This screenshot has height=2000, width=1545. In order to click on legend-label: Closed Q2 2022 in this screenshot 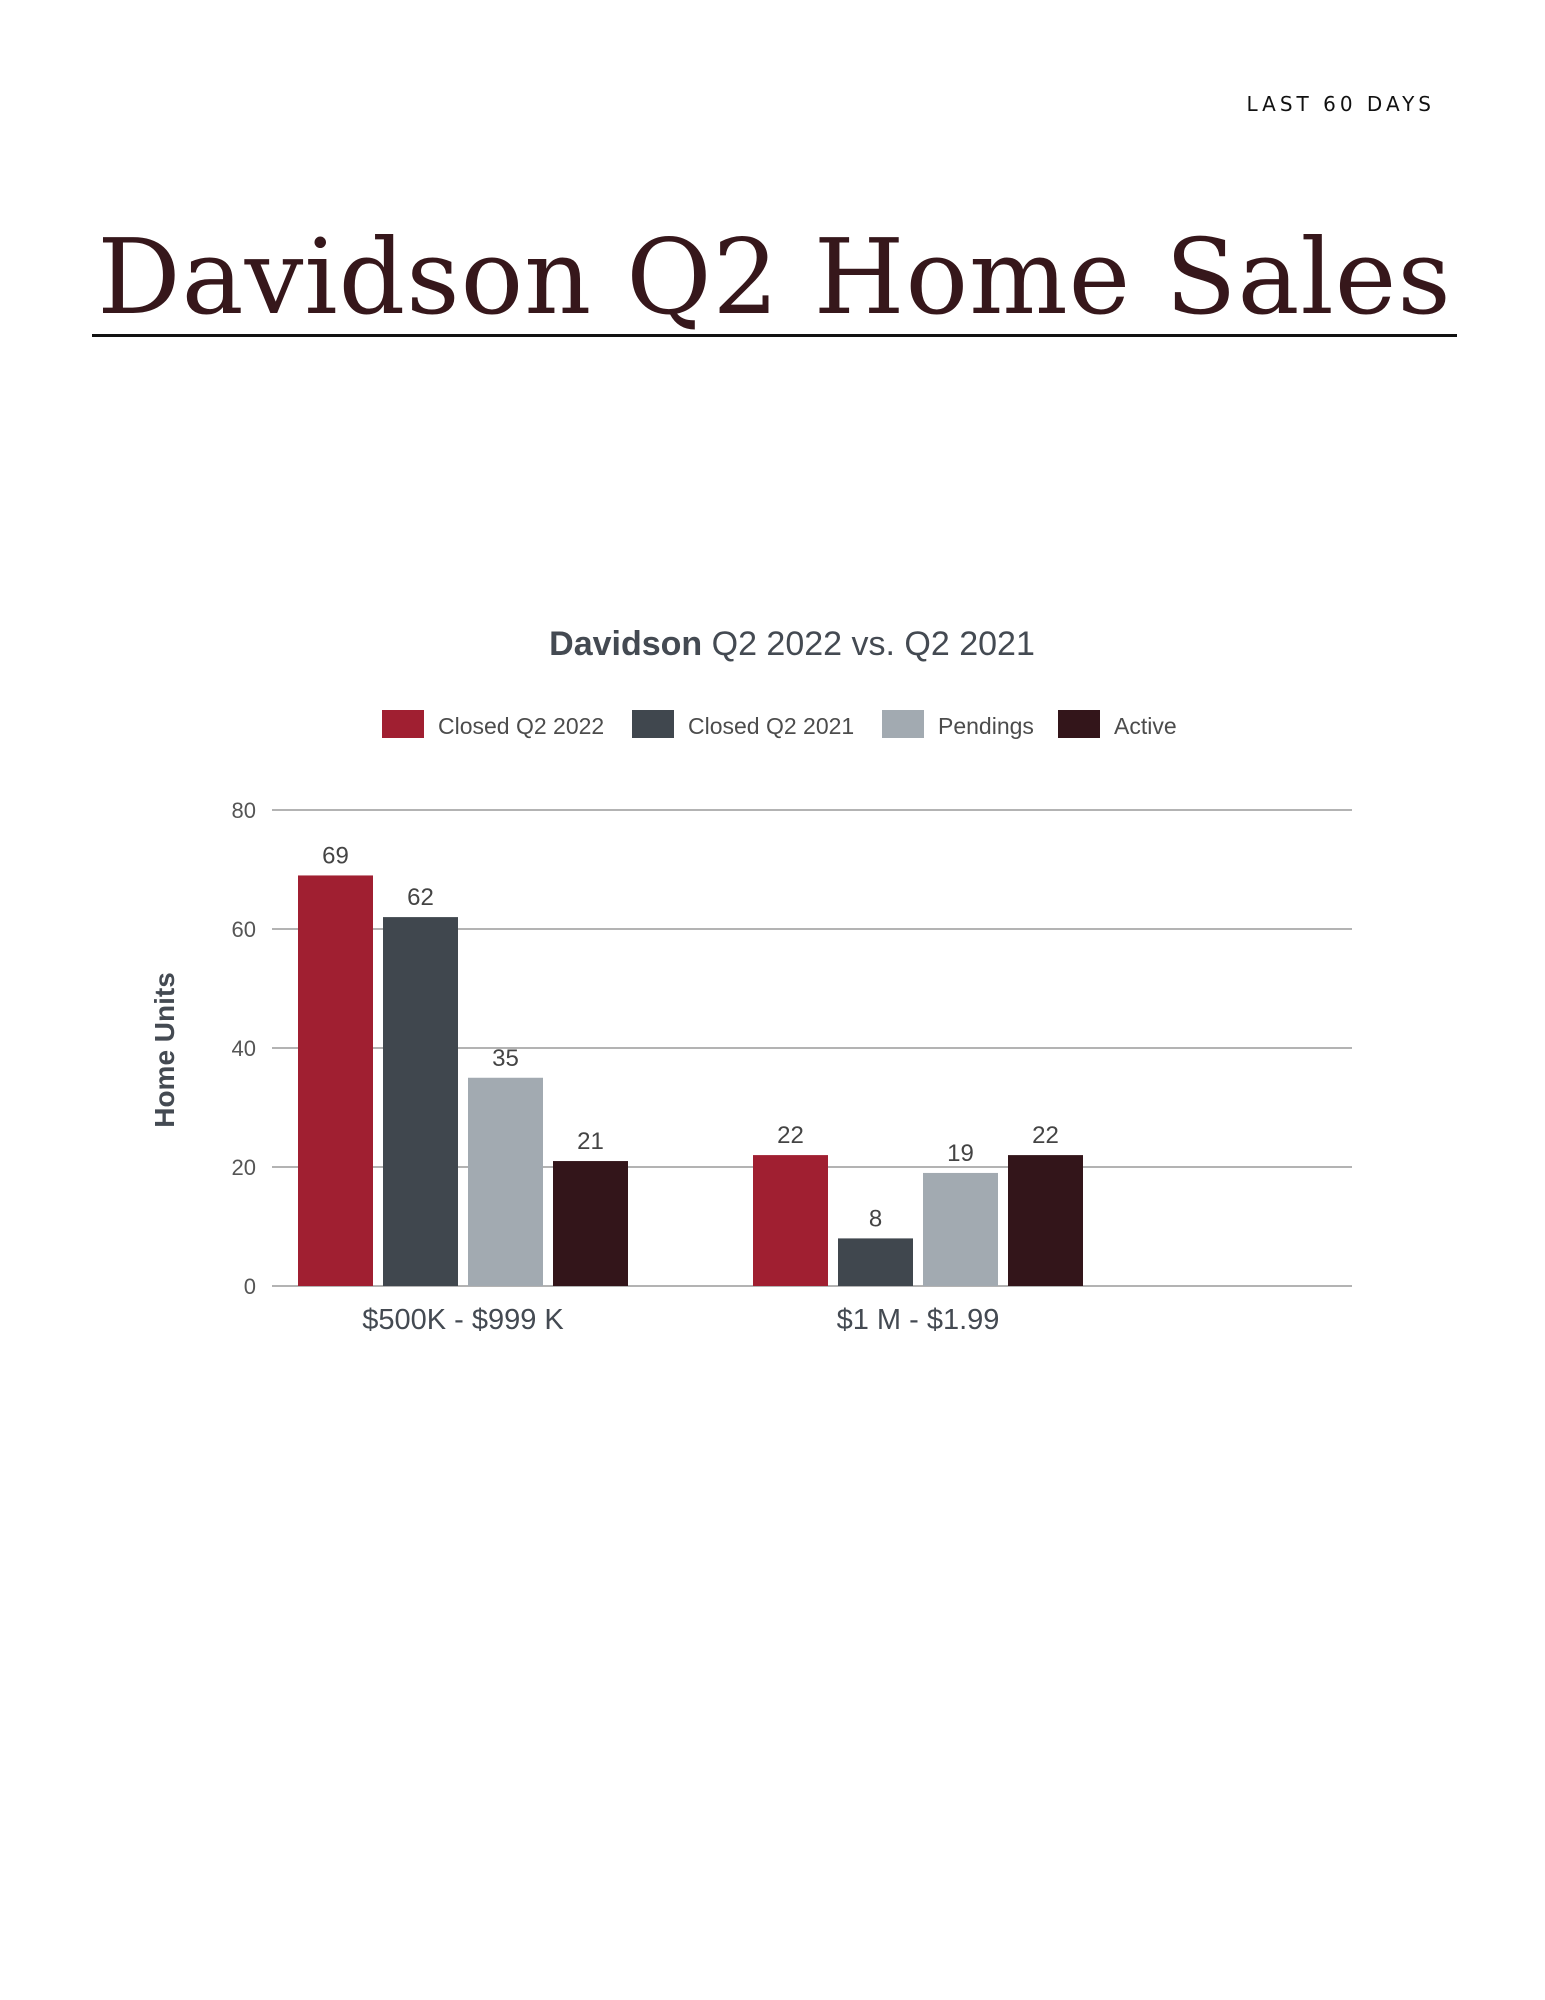, I will do `click(521, 726)`.